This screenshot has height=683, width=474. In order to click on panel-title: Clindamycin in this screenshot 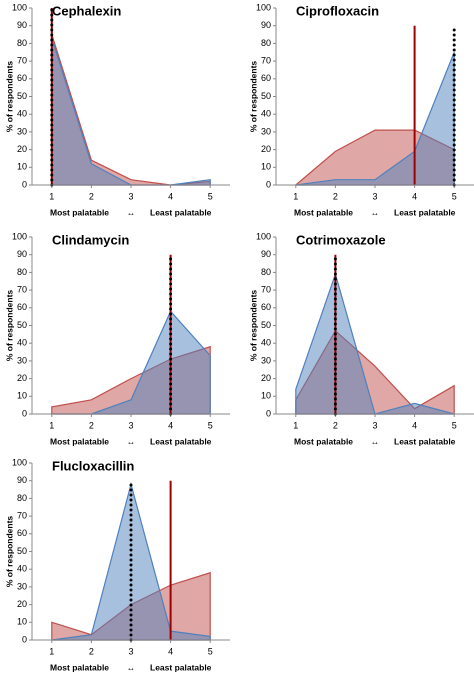, I will do `click(90, 239)`.